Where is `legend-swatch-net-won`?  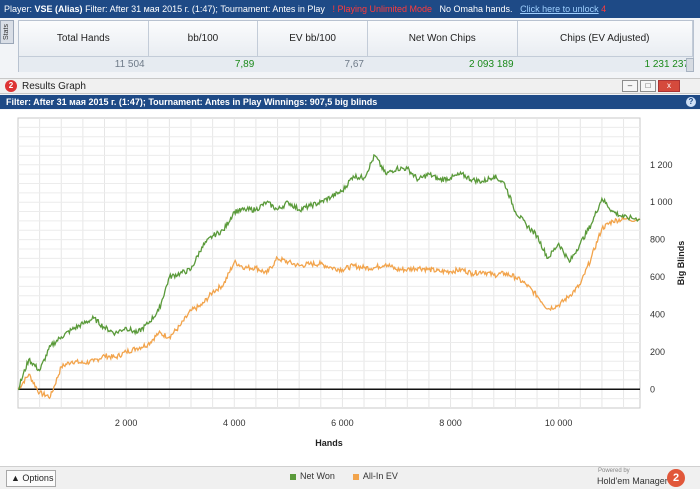 legend-swatch-net-won is located at coordinates (293, 476).